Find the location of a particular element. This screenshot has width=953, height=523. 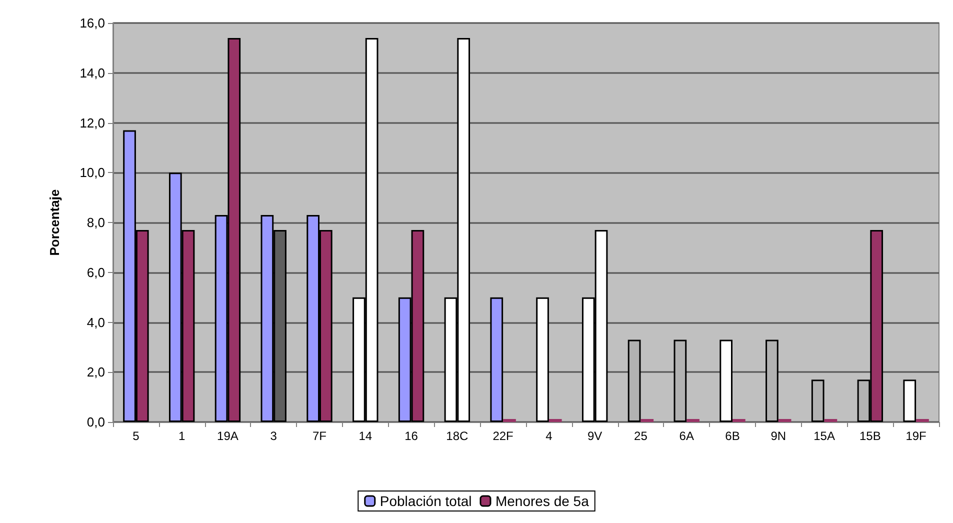

x-tick-label: 19F is located at coordinates (916, 436).